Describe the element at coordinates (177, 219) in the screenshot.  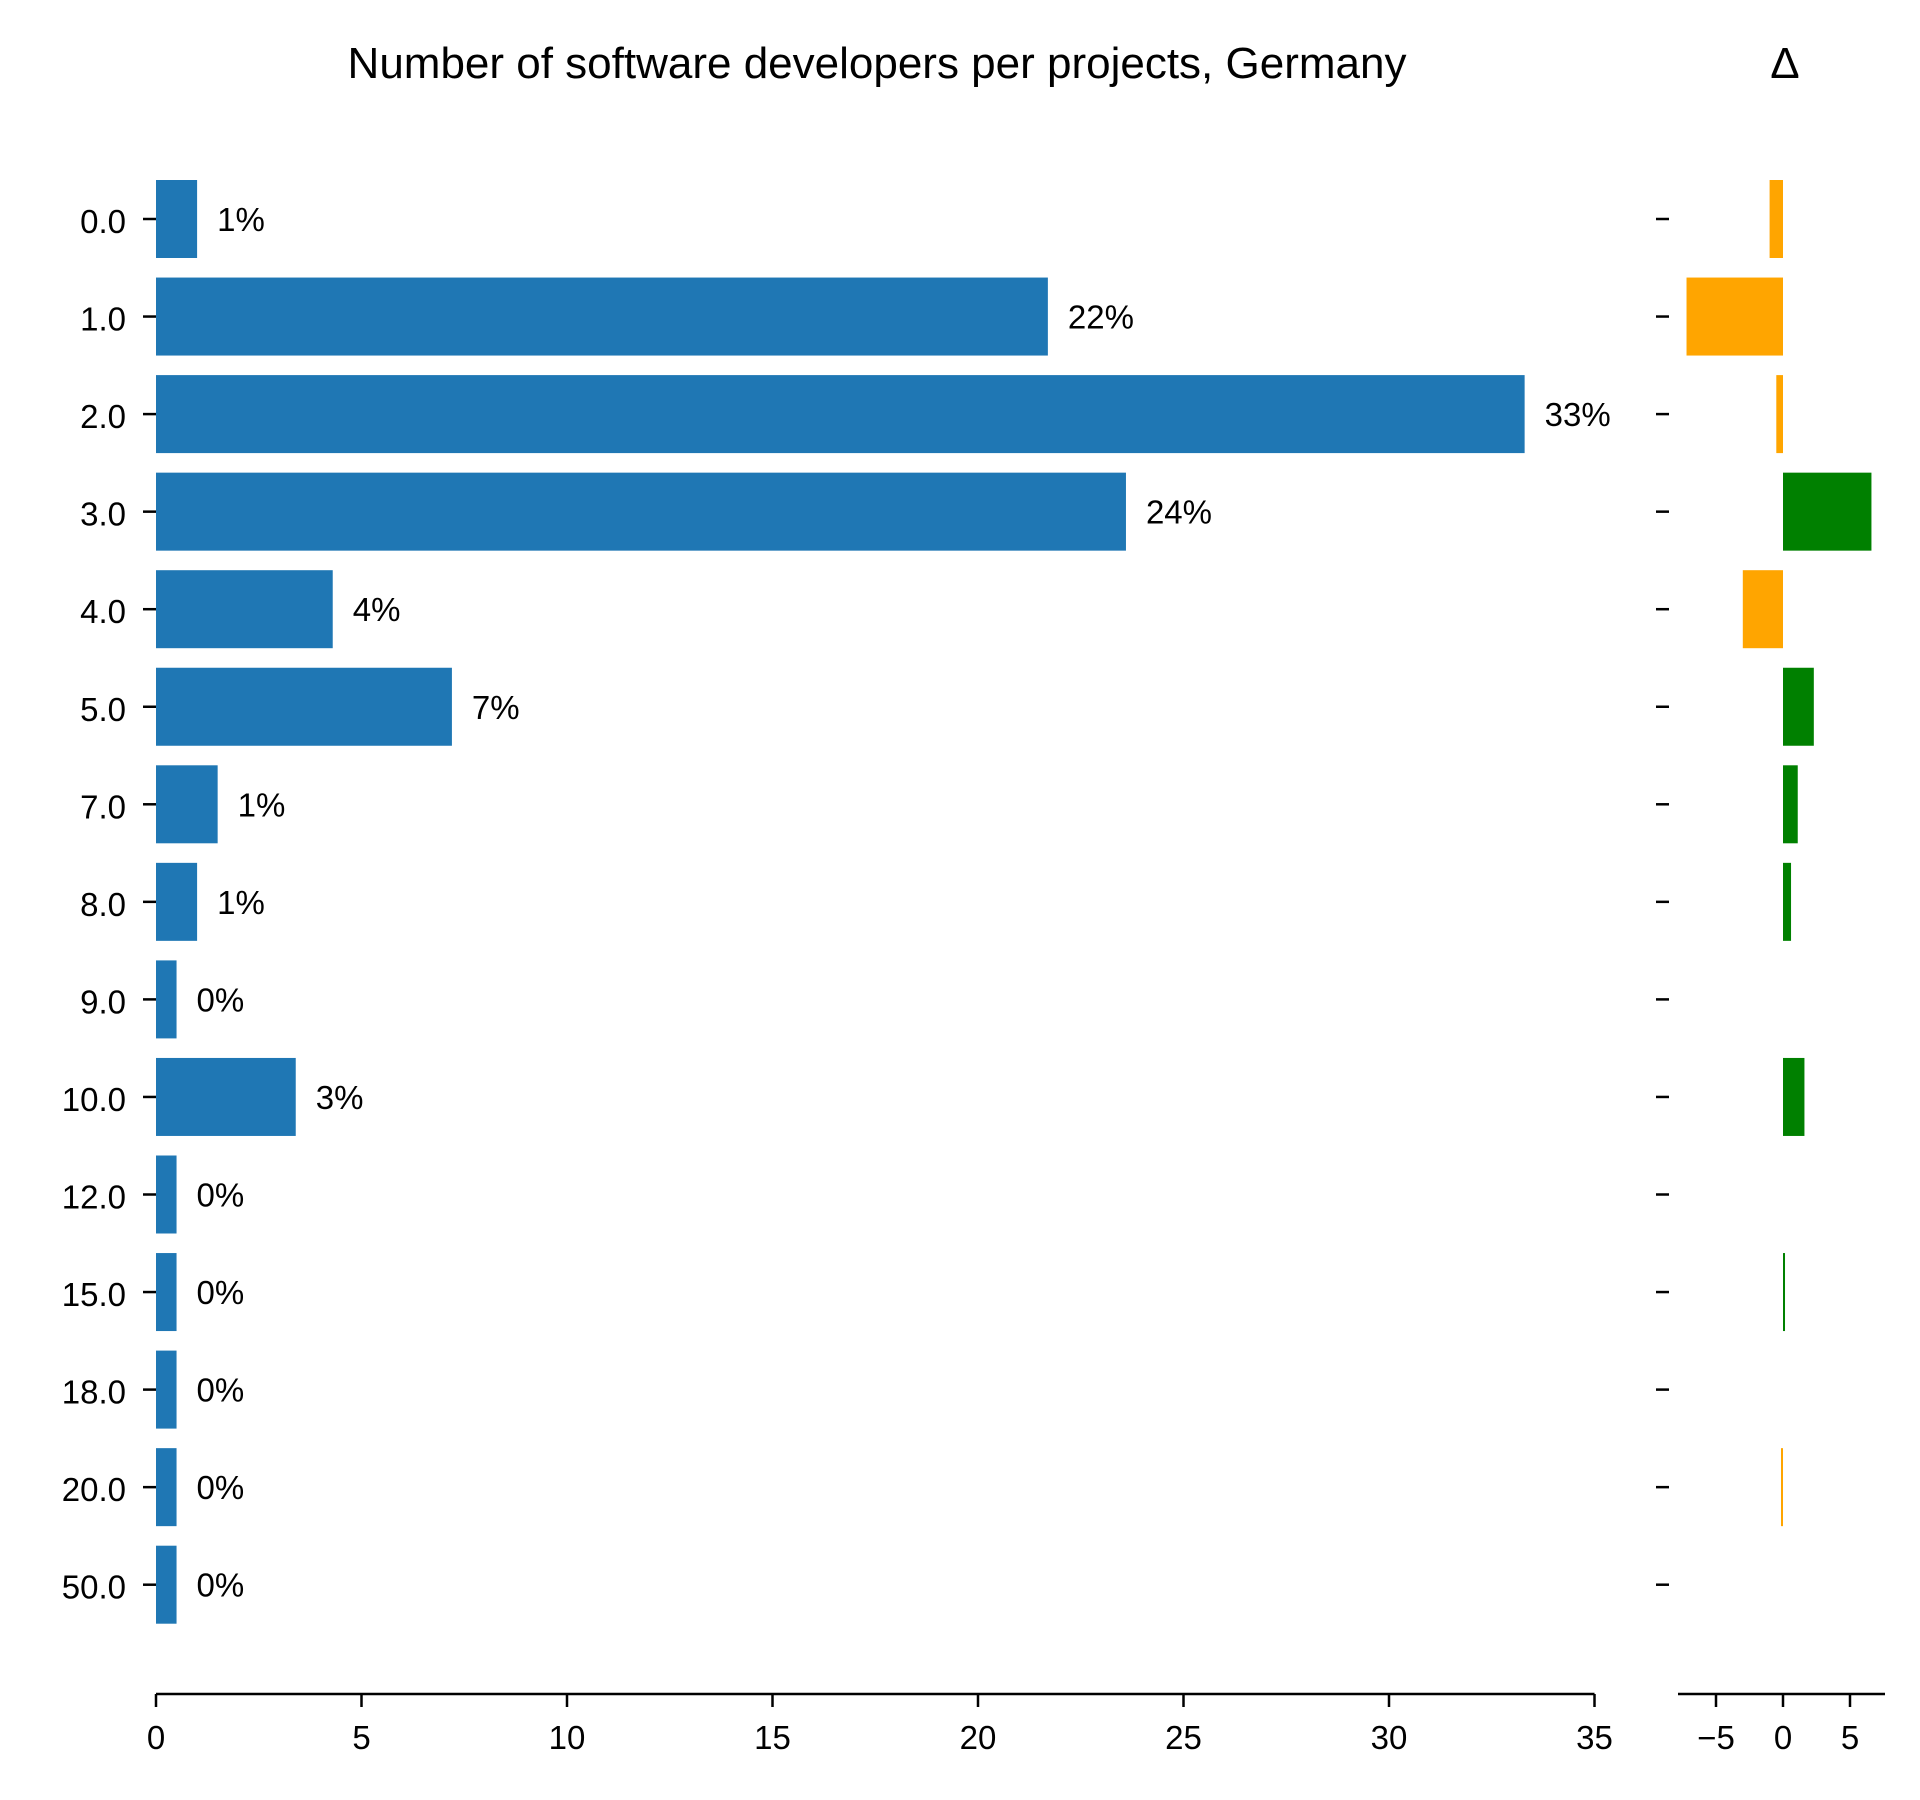
I see `bar-0.0` at that location.